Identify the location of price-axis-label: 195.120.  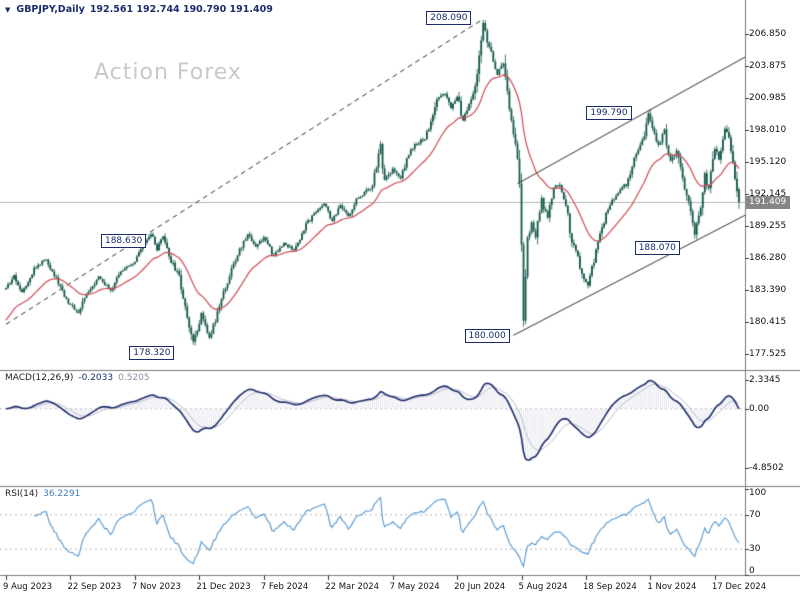
(768, 161).